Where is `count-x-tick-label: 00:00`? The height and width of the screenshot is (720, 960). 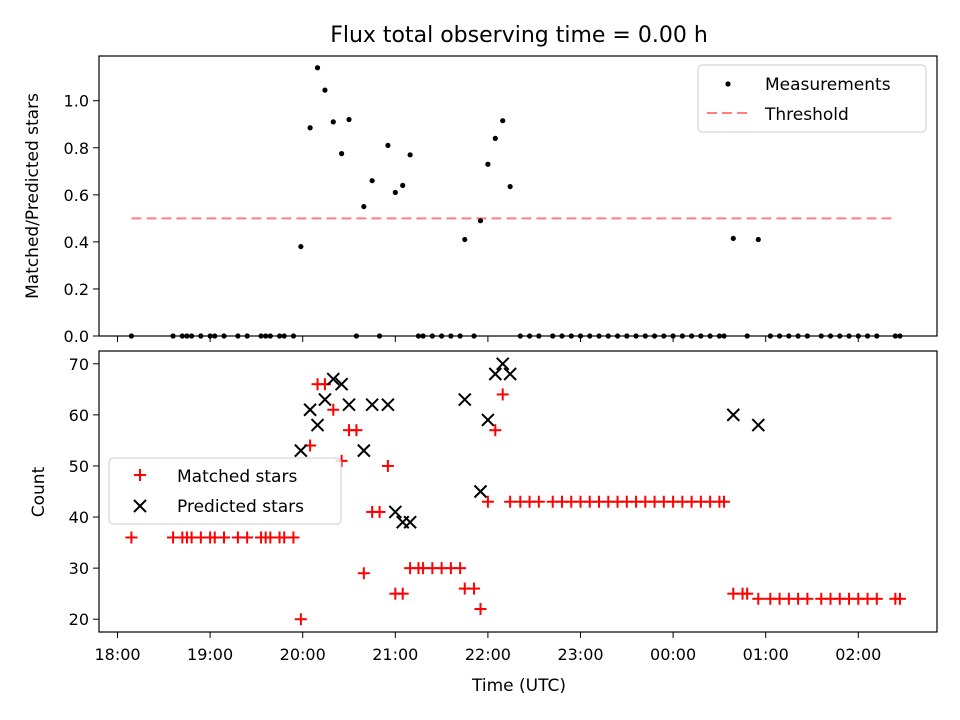 count-x-tick-label: 00:00 is located at coordinates (673, 654).